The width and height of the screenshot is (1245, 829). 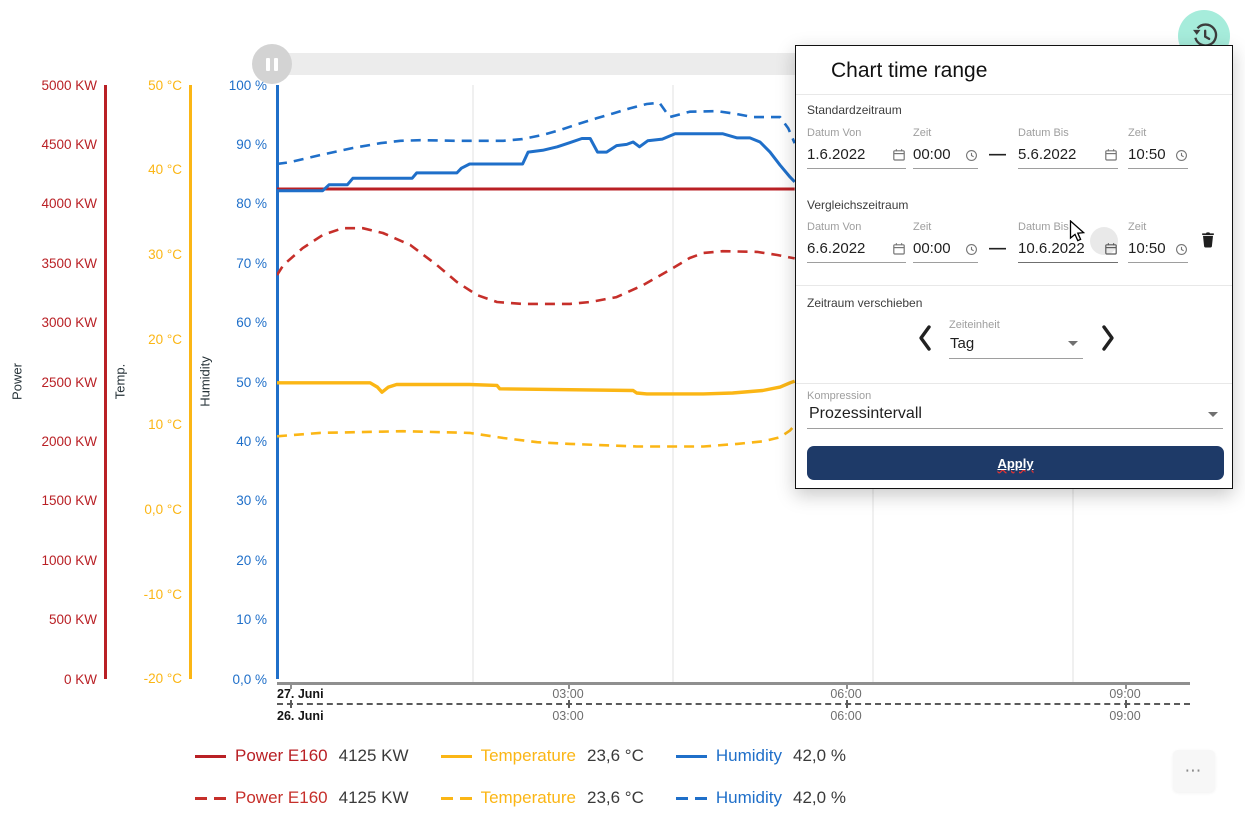 What do you see at coordinates (1015, 463) in the screenshot?
I see `apply-button: Apply` at bounding box center [1015, 463].